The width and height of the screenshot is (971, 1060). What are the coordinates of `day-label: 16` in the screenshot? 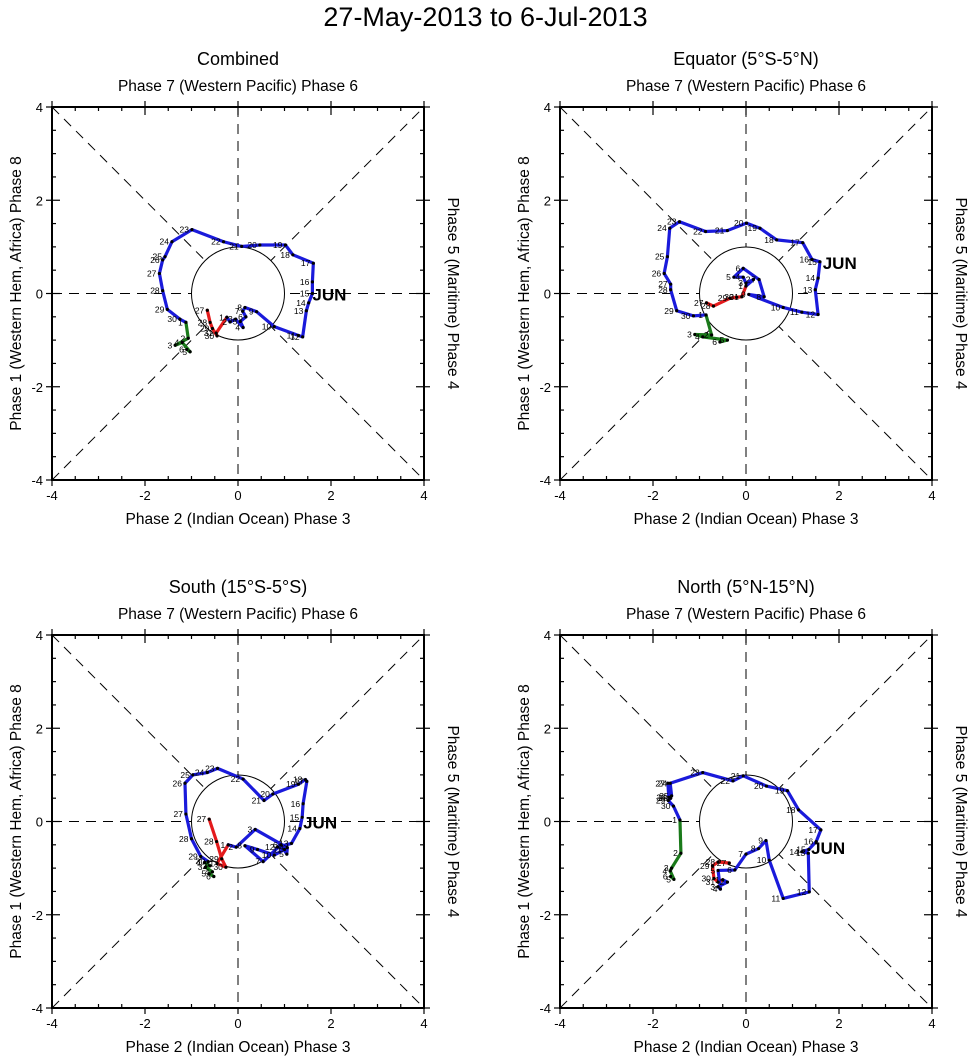 It's located at (805, 259).